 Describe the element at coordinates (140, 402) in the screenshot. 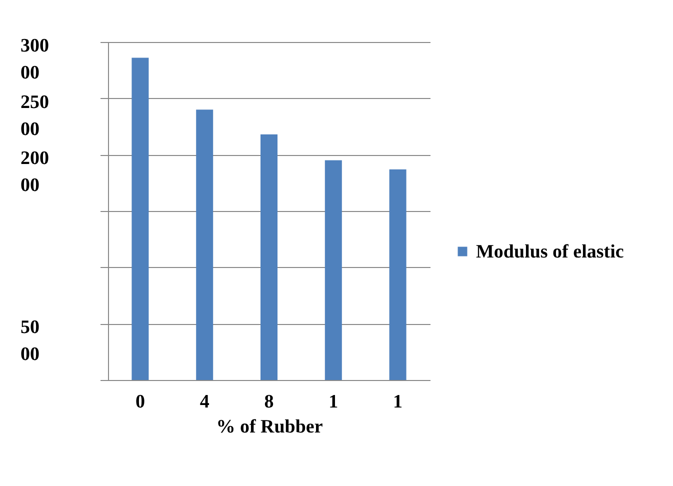

I see `x-tick-label: 0` at that location.